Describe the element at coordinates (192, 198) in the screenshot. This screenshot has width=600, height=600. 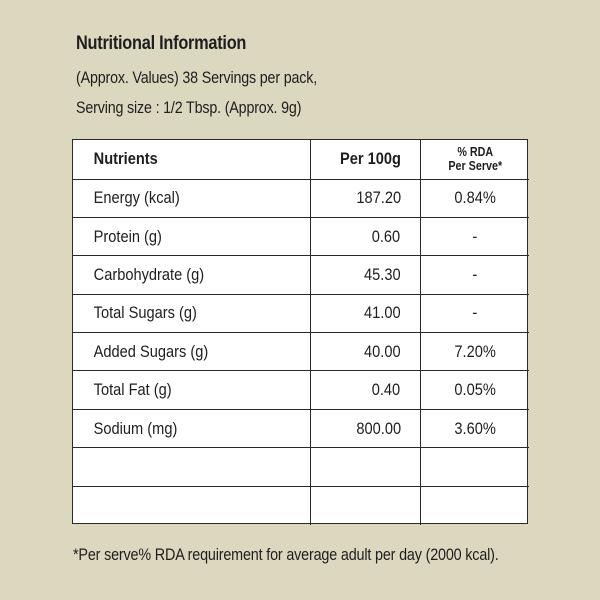
I see `nutrient-name-cell: Energy (kcal)` at that location.